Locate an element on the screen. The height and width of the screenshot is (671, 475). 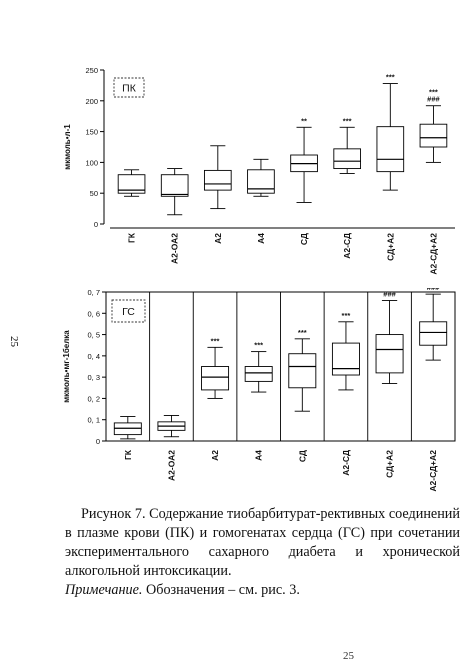
panel-label: ГС is located at coordinates (128, 312).